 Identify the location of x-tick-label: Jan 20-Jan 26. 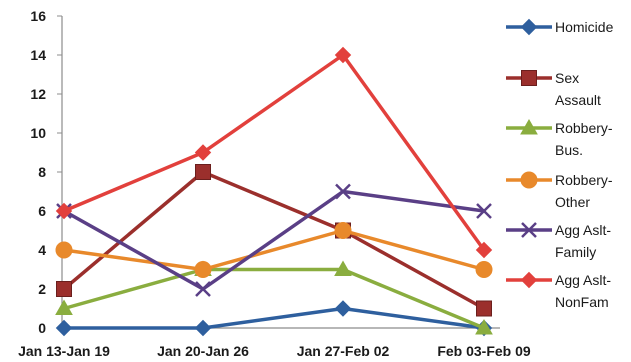
(203, 351).